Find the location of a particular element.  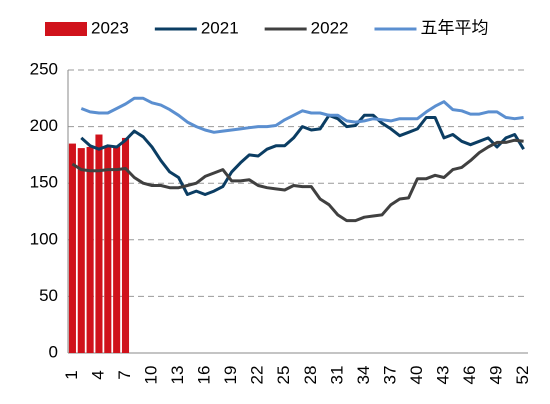

x-tick-label: 31 is located at coordinates (336, 375).